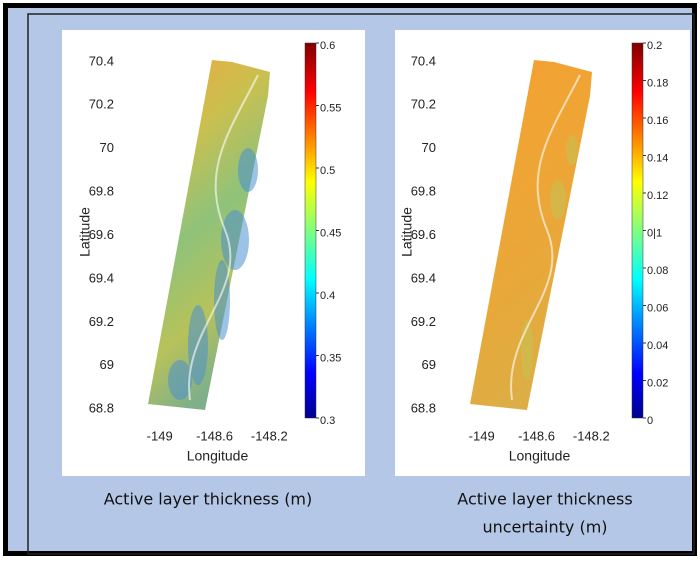 Image resolution: width=700 pixels, height=564 pixels. Describe the element at coordinates (650, 421) in the screenshot. I see `colorbar-tick-label: 0` at that location.